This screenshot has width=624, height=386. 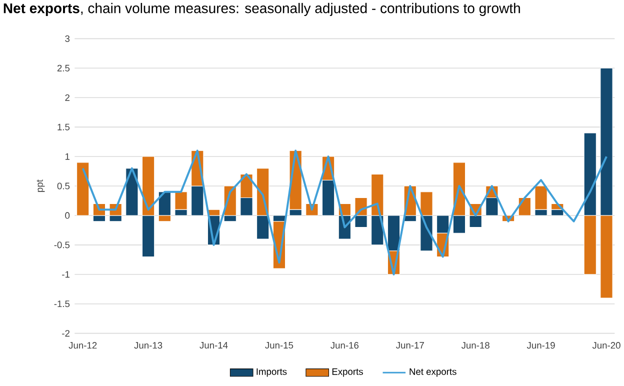 I want to click on x-tick-label: Jun-15, so click(x=279, y=345).